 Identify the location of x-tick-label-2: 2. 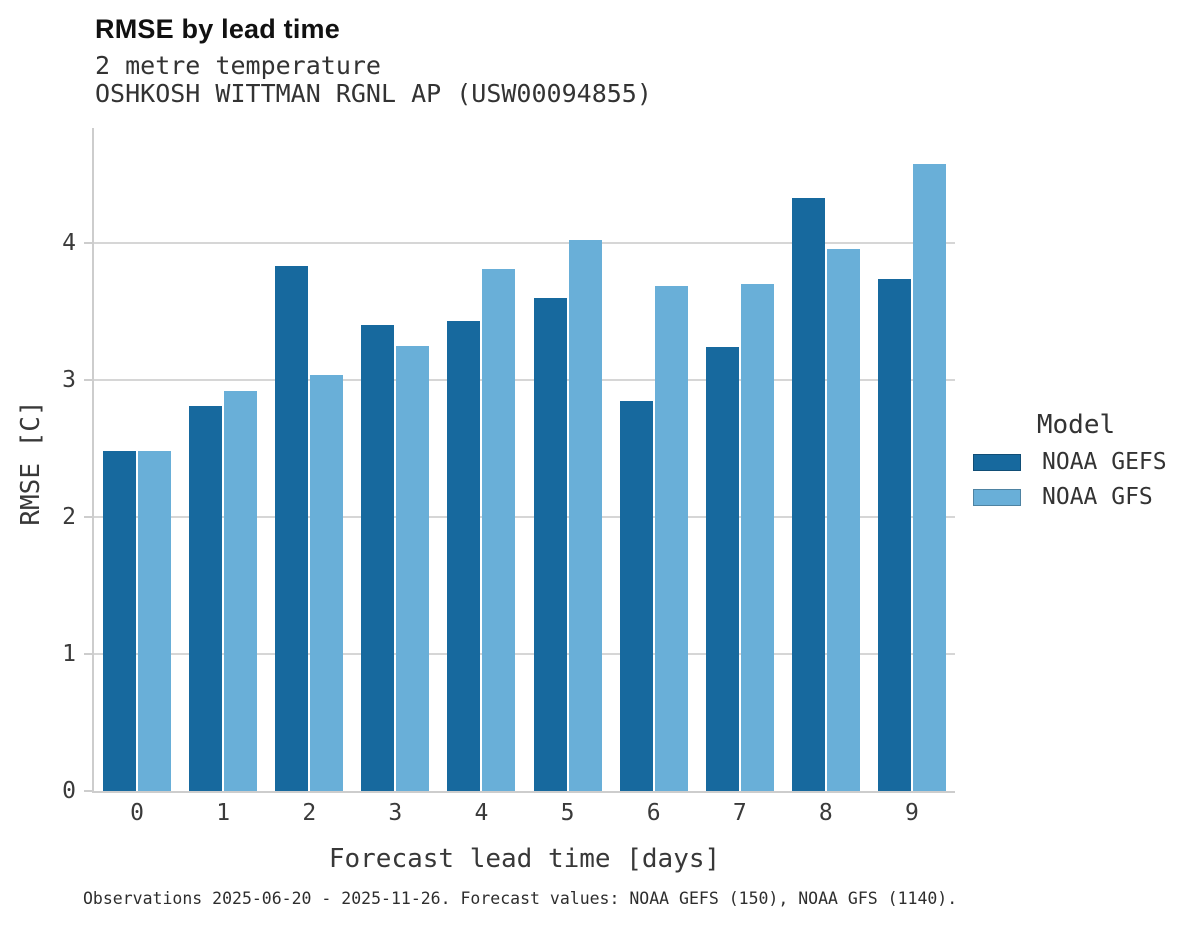
(309, 813).